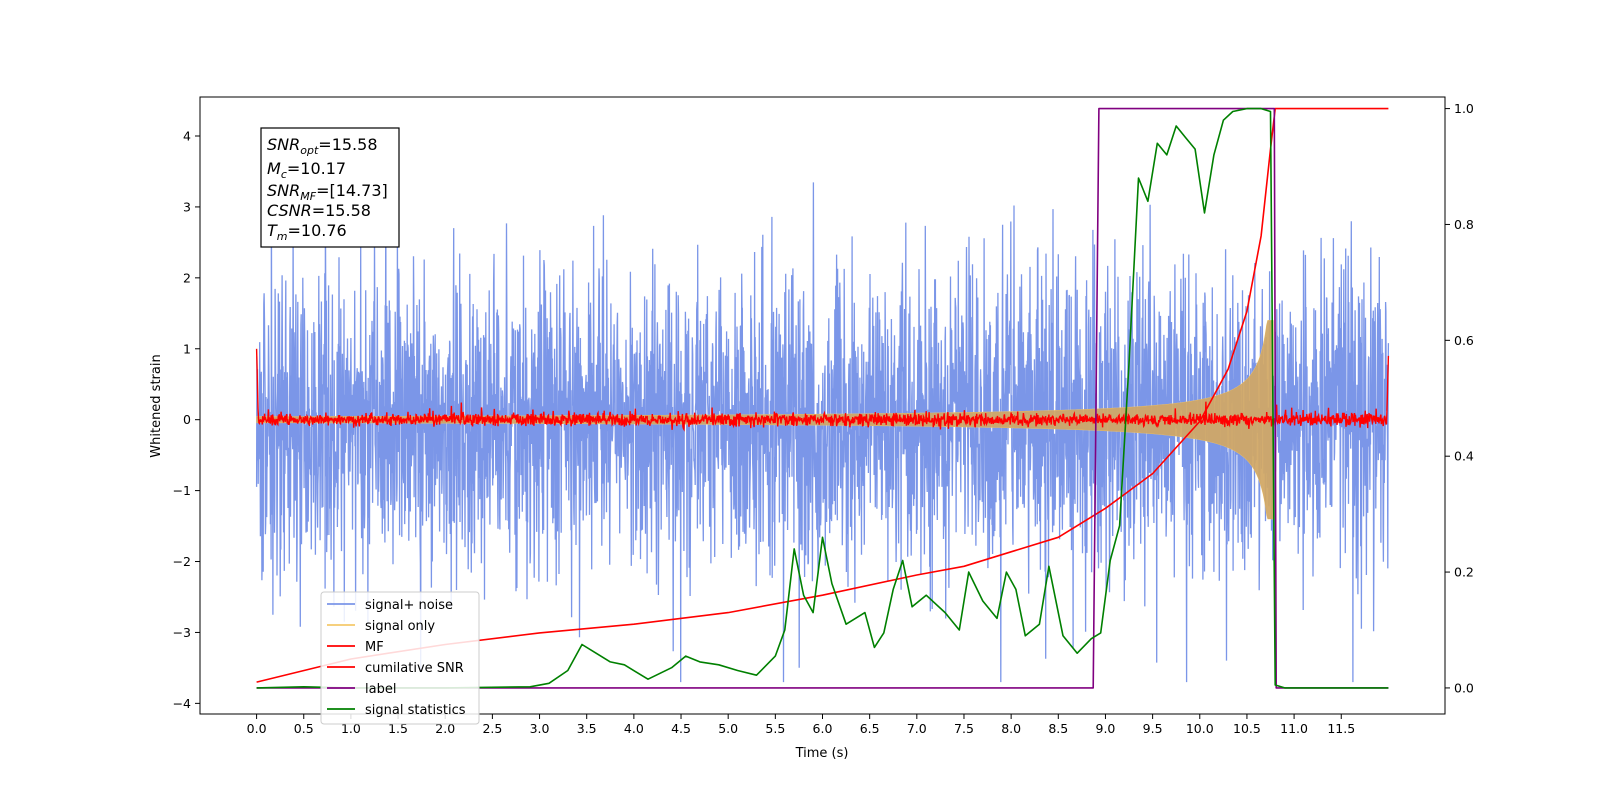  What do you see at coordinates (1459, 398) in the screenshot?
I see `y-axis-right: 0.0 0.2 0.4 0.6 0.8 1.0` at bounding box center [1459, 398].